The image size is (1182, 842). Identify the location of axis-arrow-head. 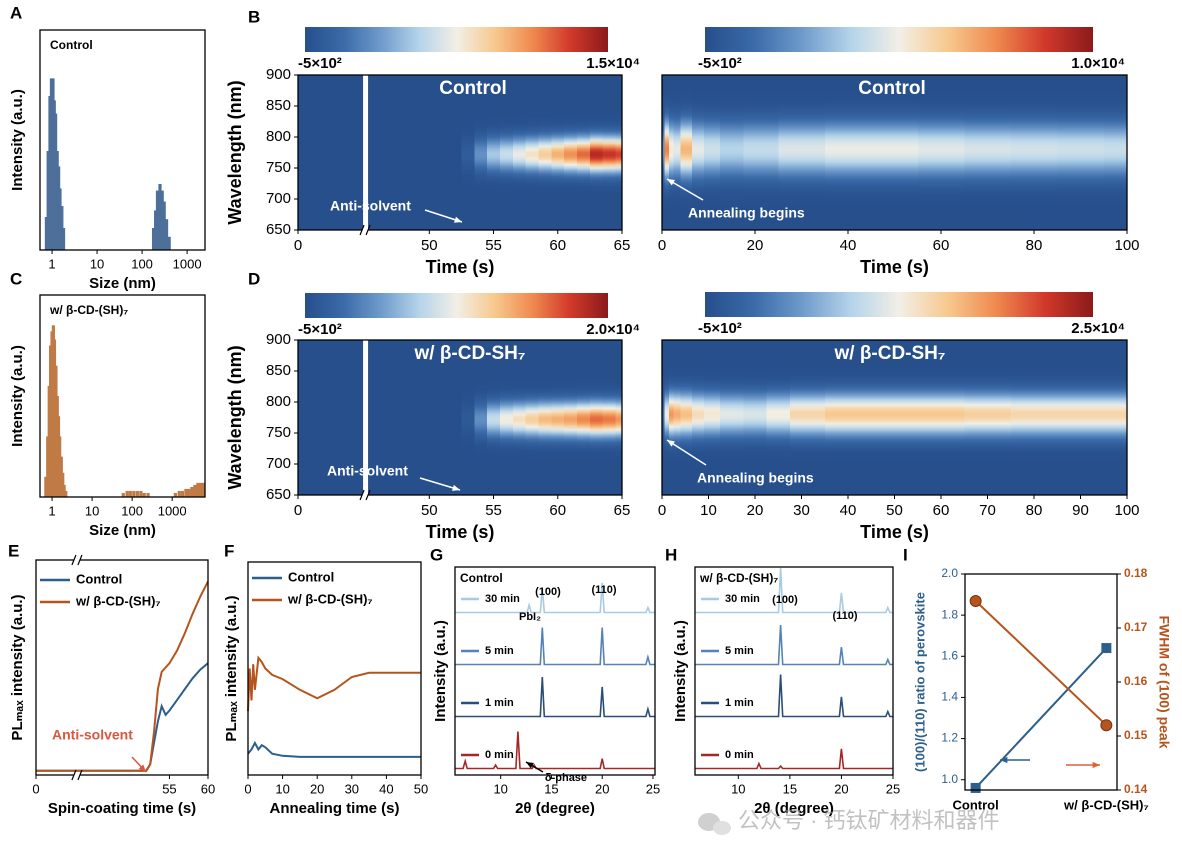
(1096, 765).